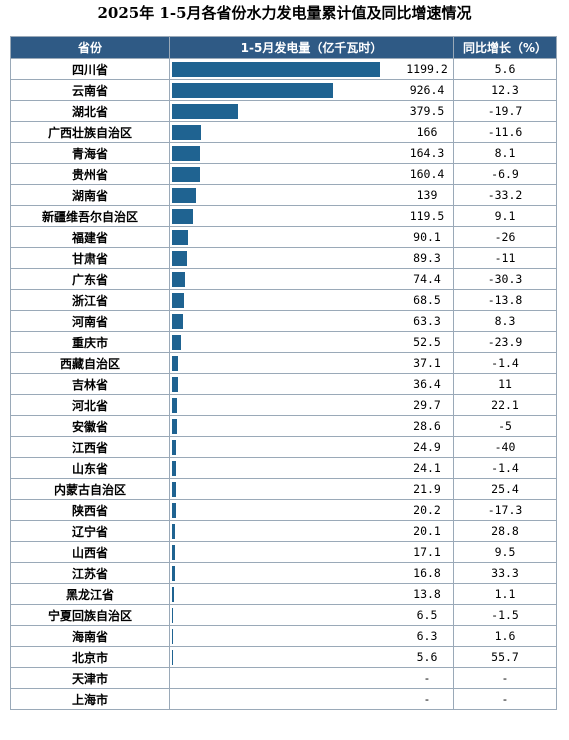 The height and width of the screenshot is (740, 569). What do you see at coordinates (283, 174) in the screenshot?
I see `table-row: 贵州省 160.4 -6.9` at bounding box center [283, 174].